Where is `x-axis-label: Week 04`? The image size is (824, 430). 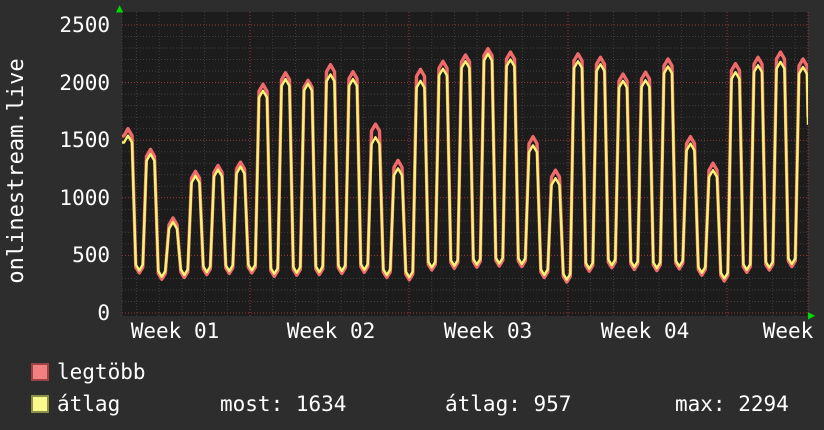
x-axis-label: Week 04 is located at coordinates (645, 331).